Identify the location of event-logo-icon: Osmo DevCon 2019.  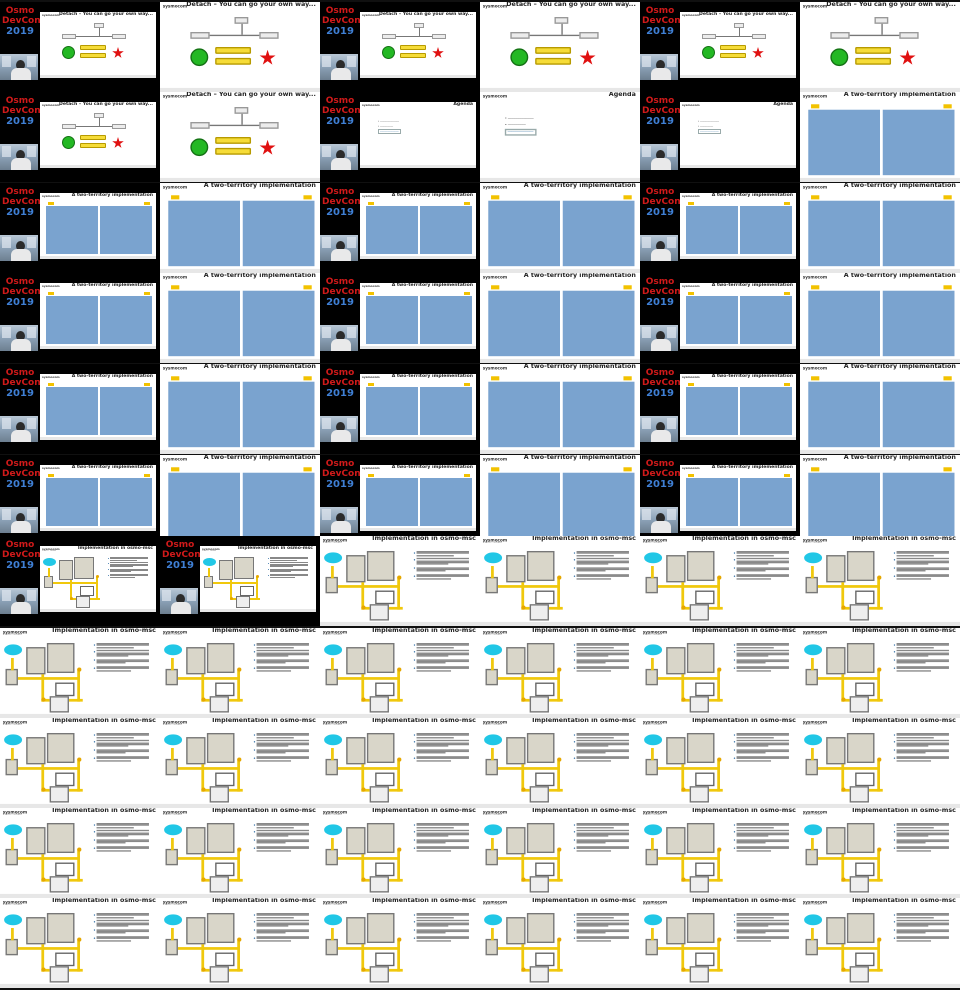
(341, 296).